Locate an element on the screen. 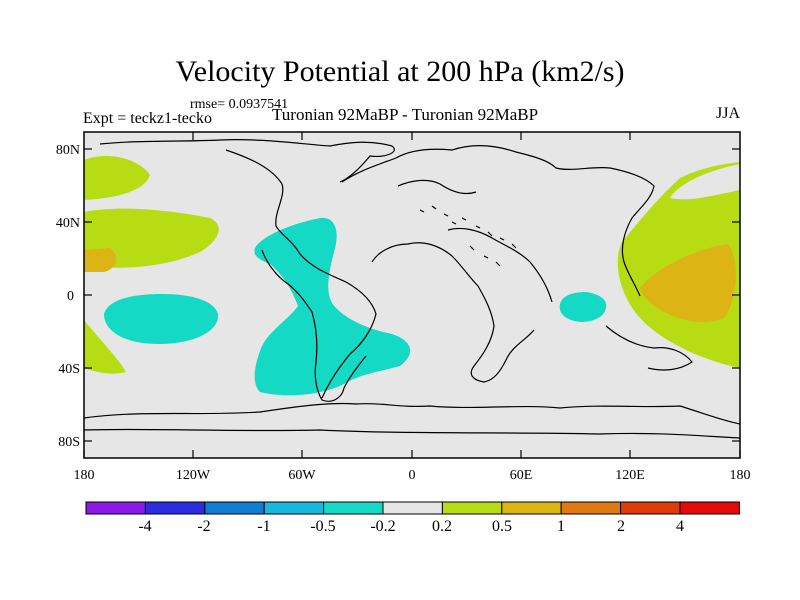 The width and height of the screenshot is (800, 600). lat-tick-labels: 80N 40N 0 40S 80S is located at coordinates (68, 296).